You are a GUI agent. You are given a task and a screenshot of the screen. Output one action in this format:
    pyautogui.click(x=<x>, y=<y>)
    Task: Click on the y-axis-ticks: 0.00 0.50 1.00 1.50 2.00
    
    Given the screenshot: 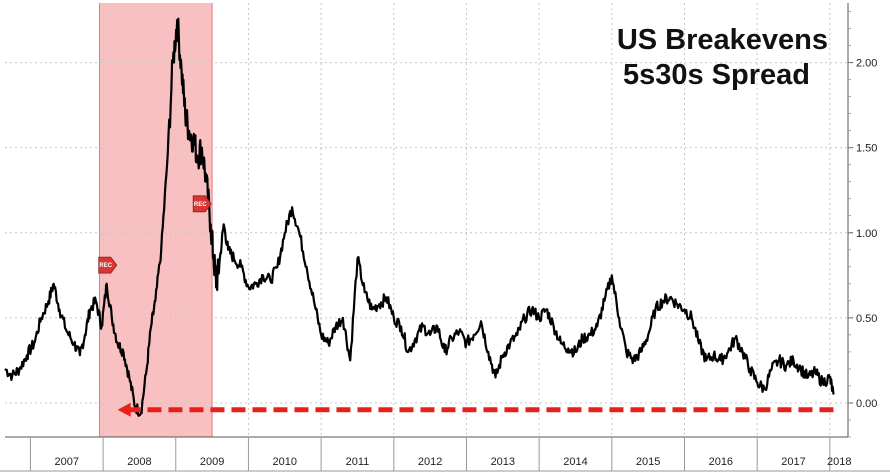 What is the action you would take?
    pyautogui.click(x=862, y=224)
    